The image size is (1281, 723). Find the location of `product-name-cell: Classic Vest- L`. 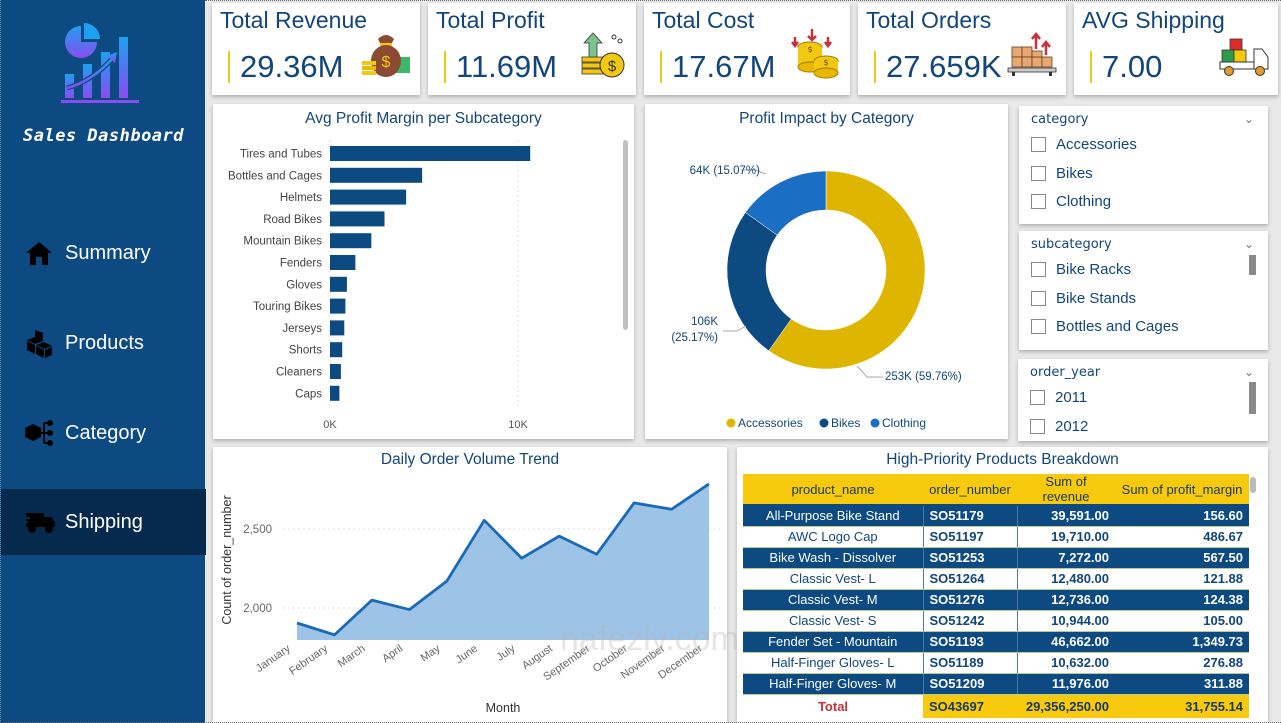

product-name-cell: Classic Vest- L is located at coordinates (833, 579).